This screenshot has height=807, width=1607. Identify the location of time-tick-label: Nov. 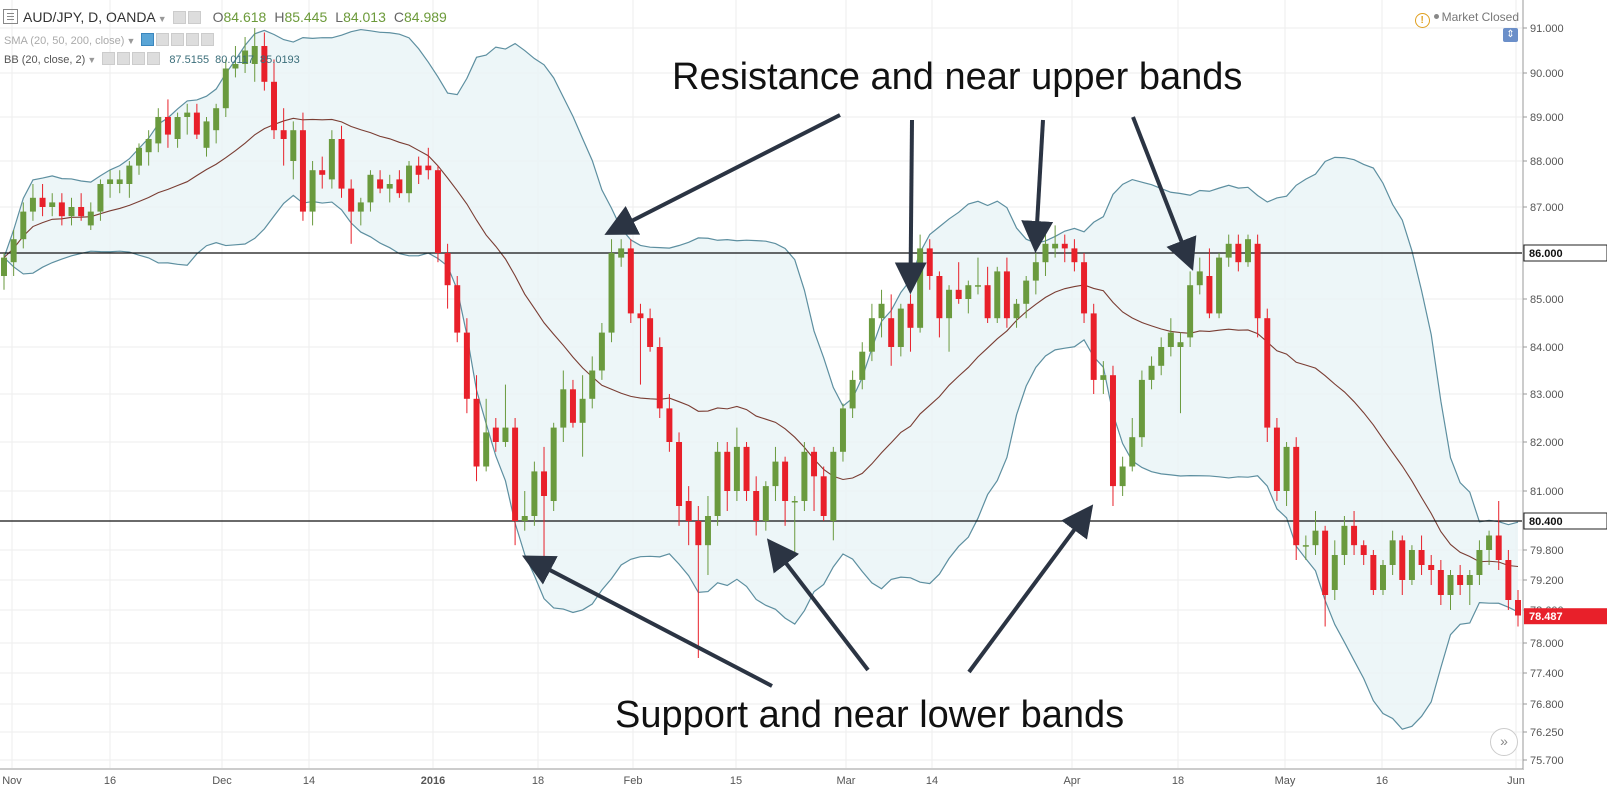
(12, 781).